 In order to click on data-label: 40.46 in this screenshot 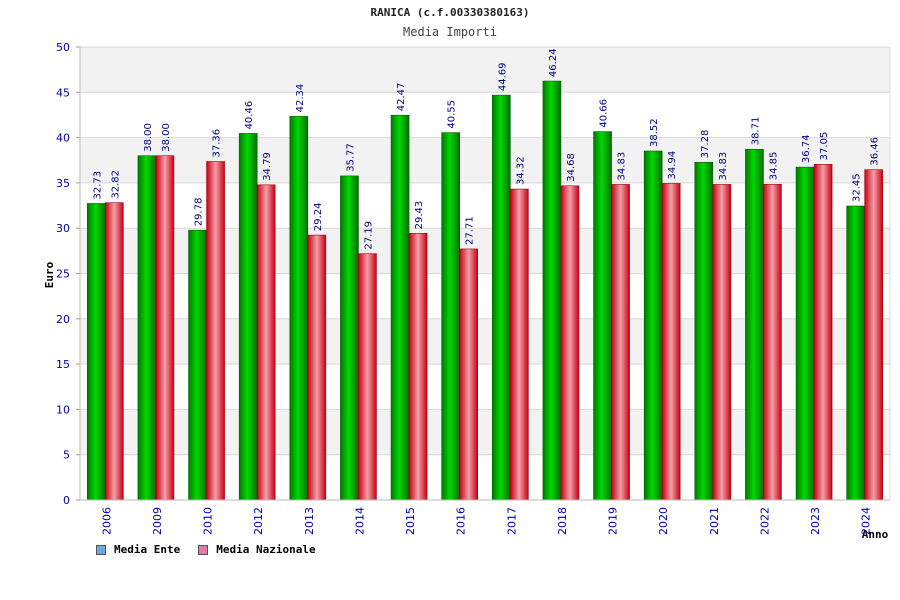, I will do `click(249, 115)`.